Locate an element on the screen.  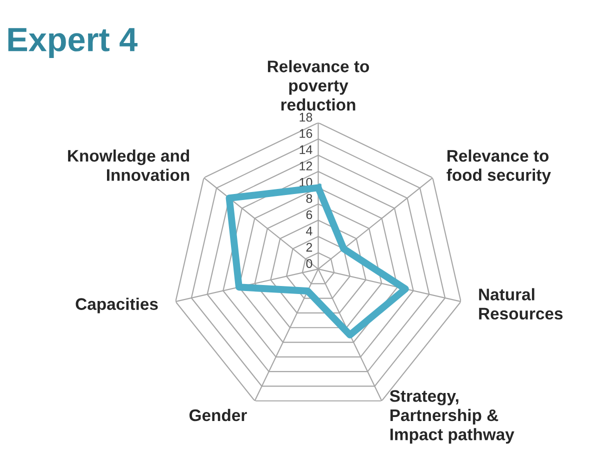
y-tick-label: 2 is located at coordinates (309, 247).